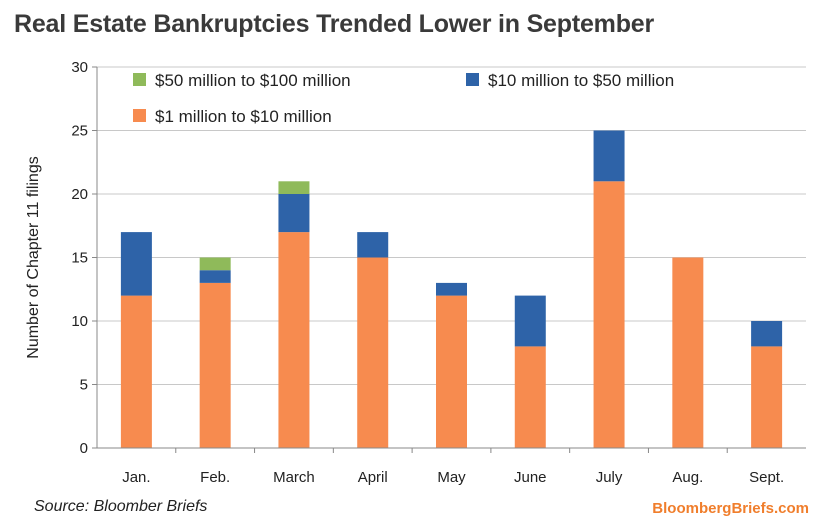  I want to click on x-axis-ticks: Jan. Feb. March April May June July Aug. Sept., so click(453, 467).